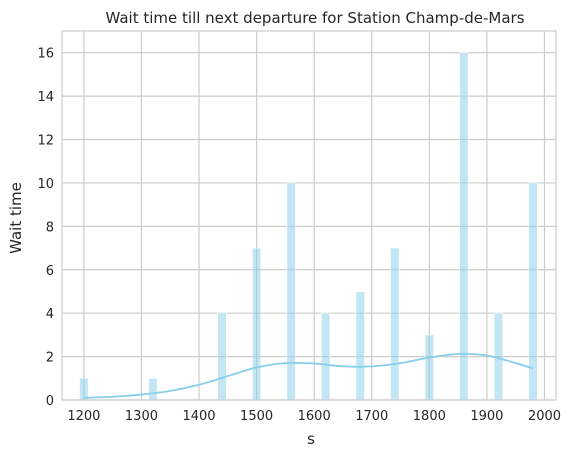  Describe the element at coordinates (16, 218) in the screenshot. I see `y-axis-label: Wait time` at that location.